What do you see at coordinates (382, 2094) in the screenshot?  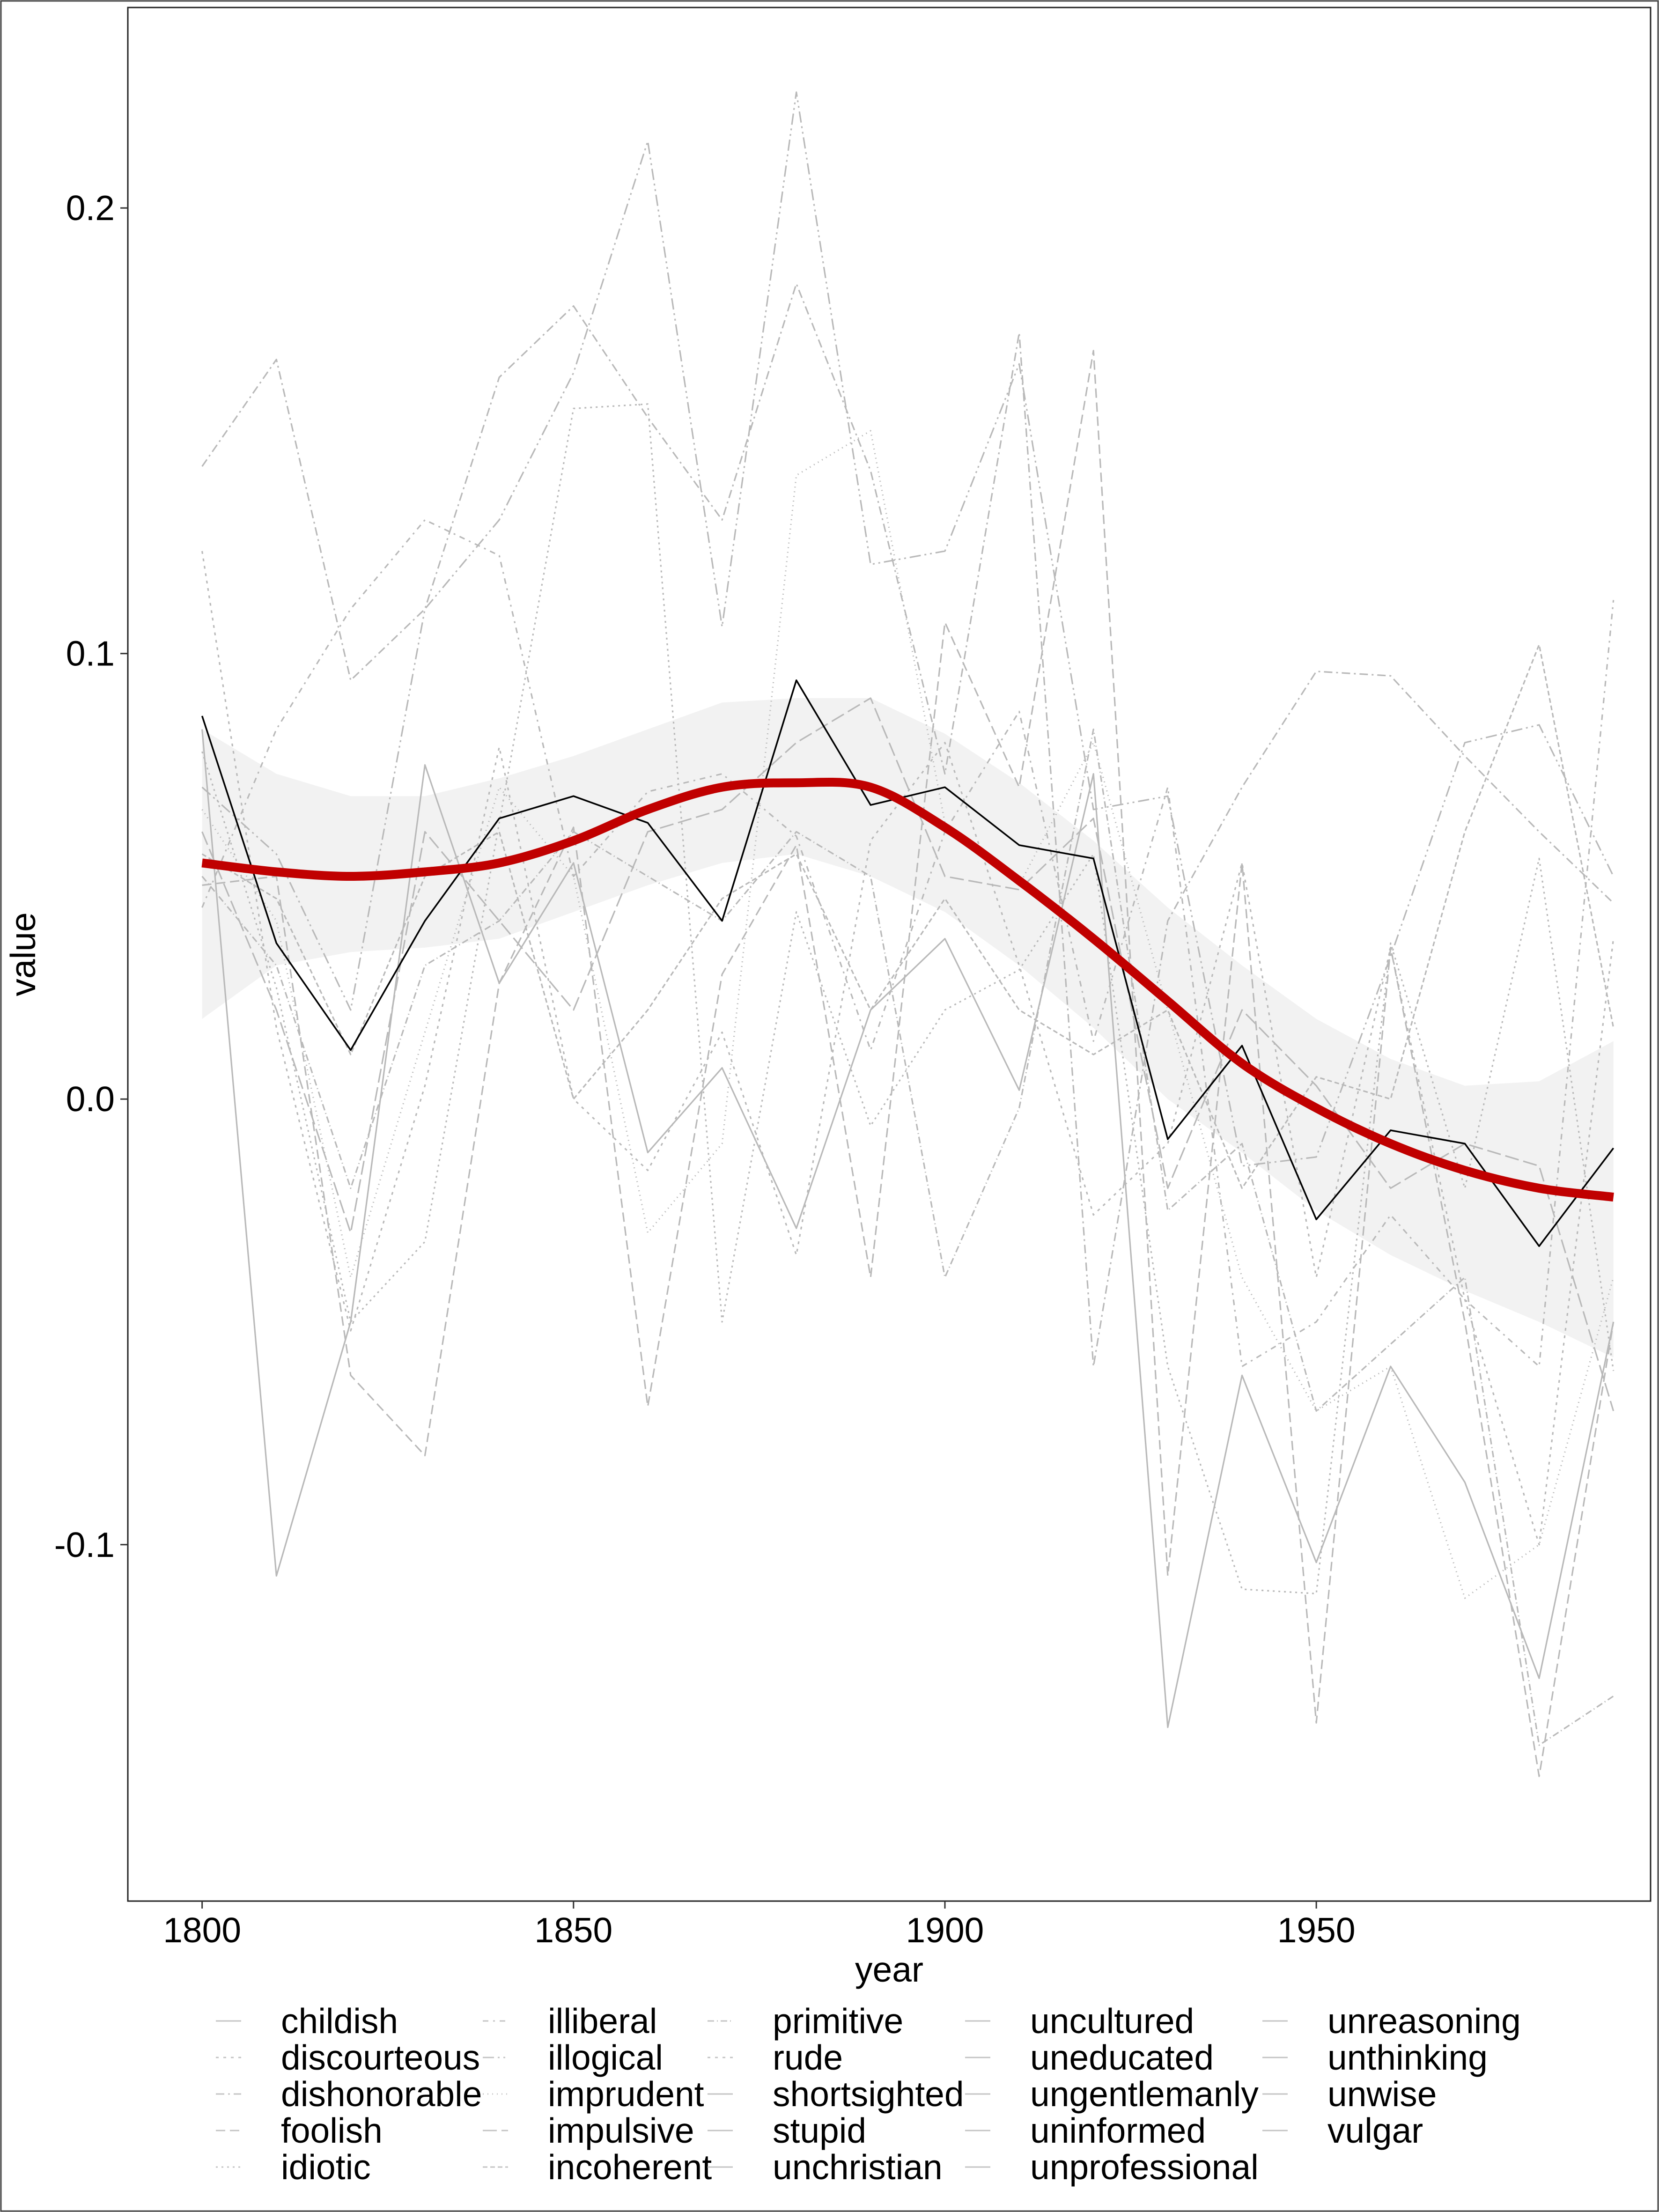 I see `legend-label: dishonorable` at bounding box center [382, 2094].